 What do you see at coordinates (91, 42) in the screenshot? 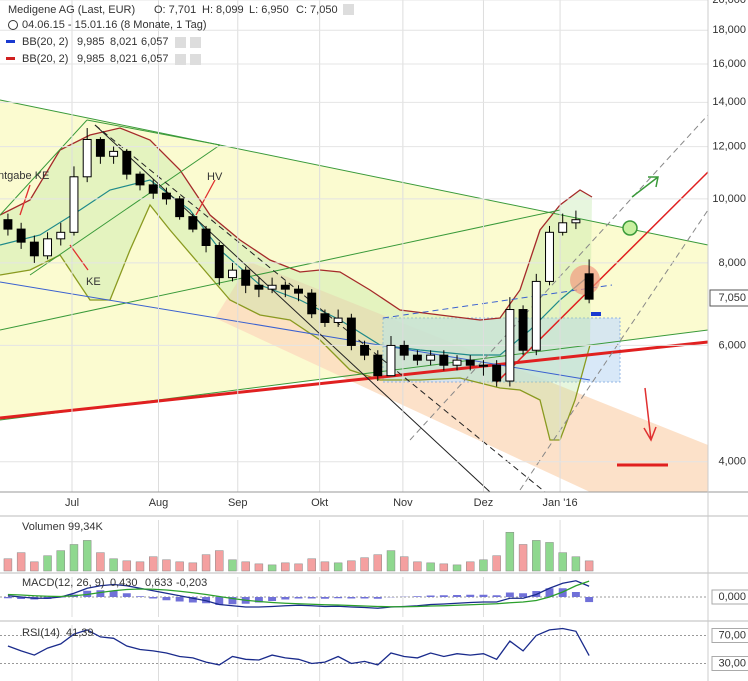
I see `legend-value: 9,985` at bounding box center [91, 42].